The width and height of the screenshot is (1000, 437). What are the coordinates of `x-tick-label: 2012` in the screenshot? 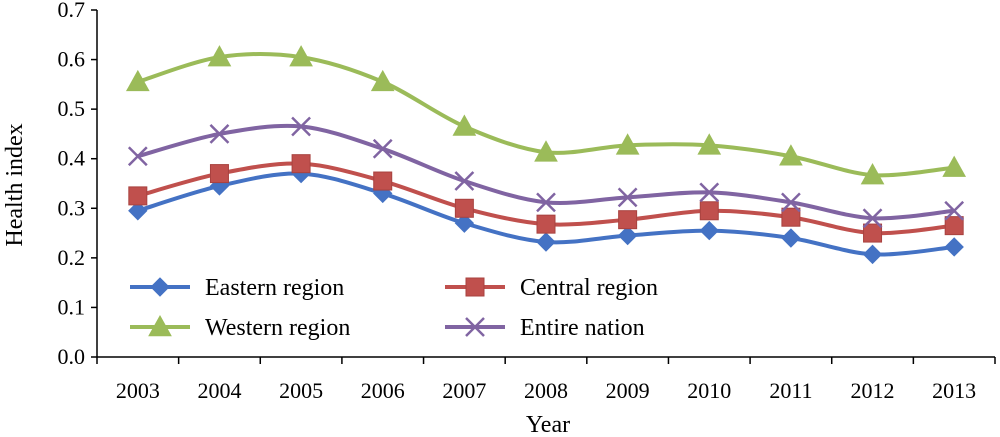 It's located at (873, 390).